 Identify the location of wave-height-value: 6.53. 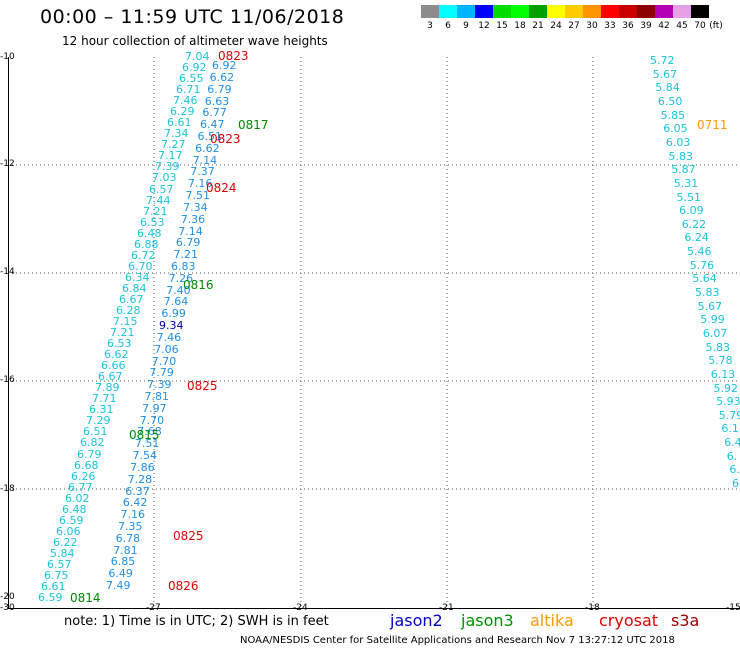
(152, 222).